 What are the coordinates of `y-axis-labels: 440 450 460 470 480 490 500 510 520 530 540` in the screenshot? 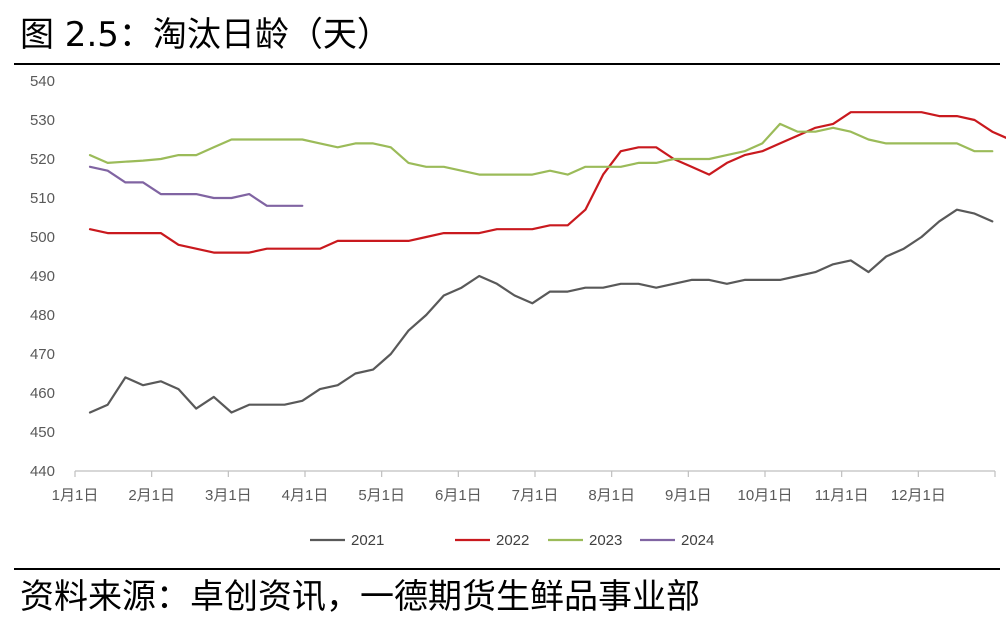 It's located at (42, 276).